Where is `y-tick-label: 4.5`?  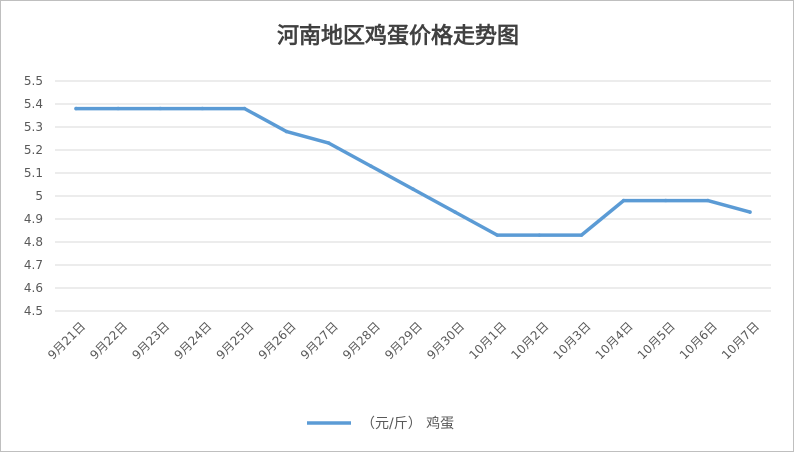
y-tick-label: 4.5 is located at coordinates (33, 311).